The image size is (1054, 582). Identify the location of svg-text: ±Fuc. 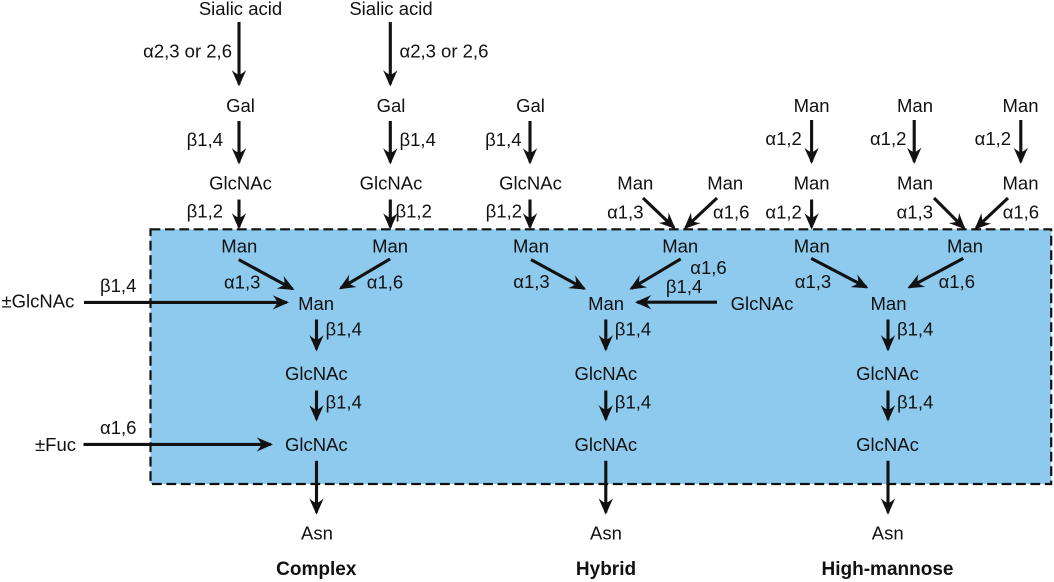
(55, 444).